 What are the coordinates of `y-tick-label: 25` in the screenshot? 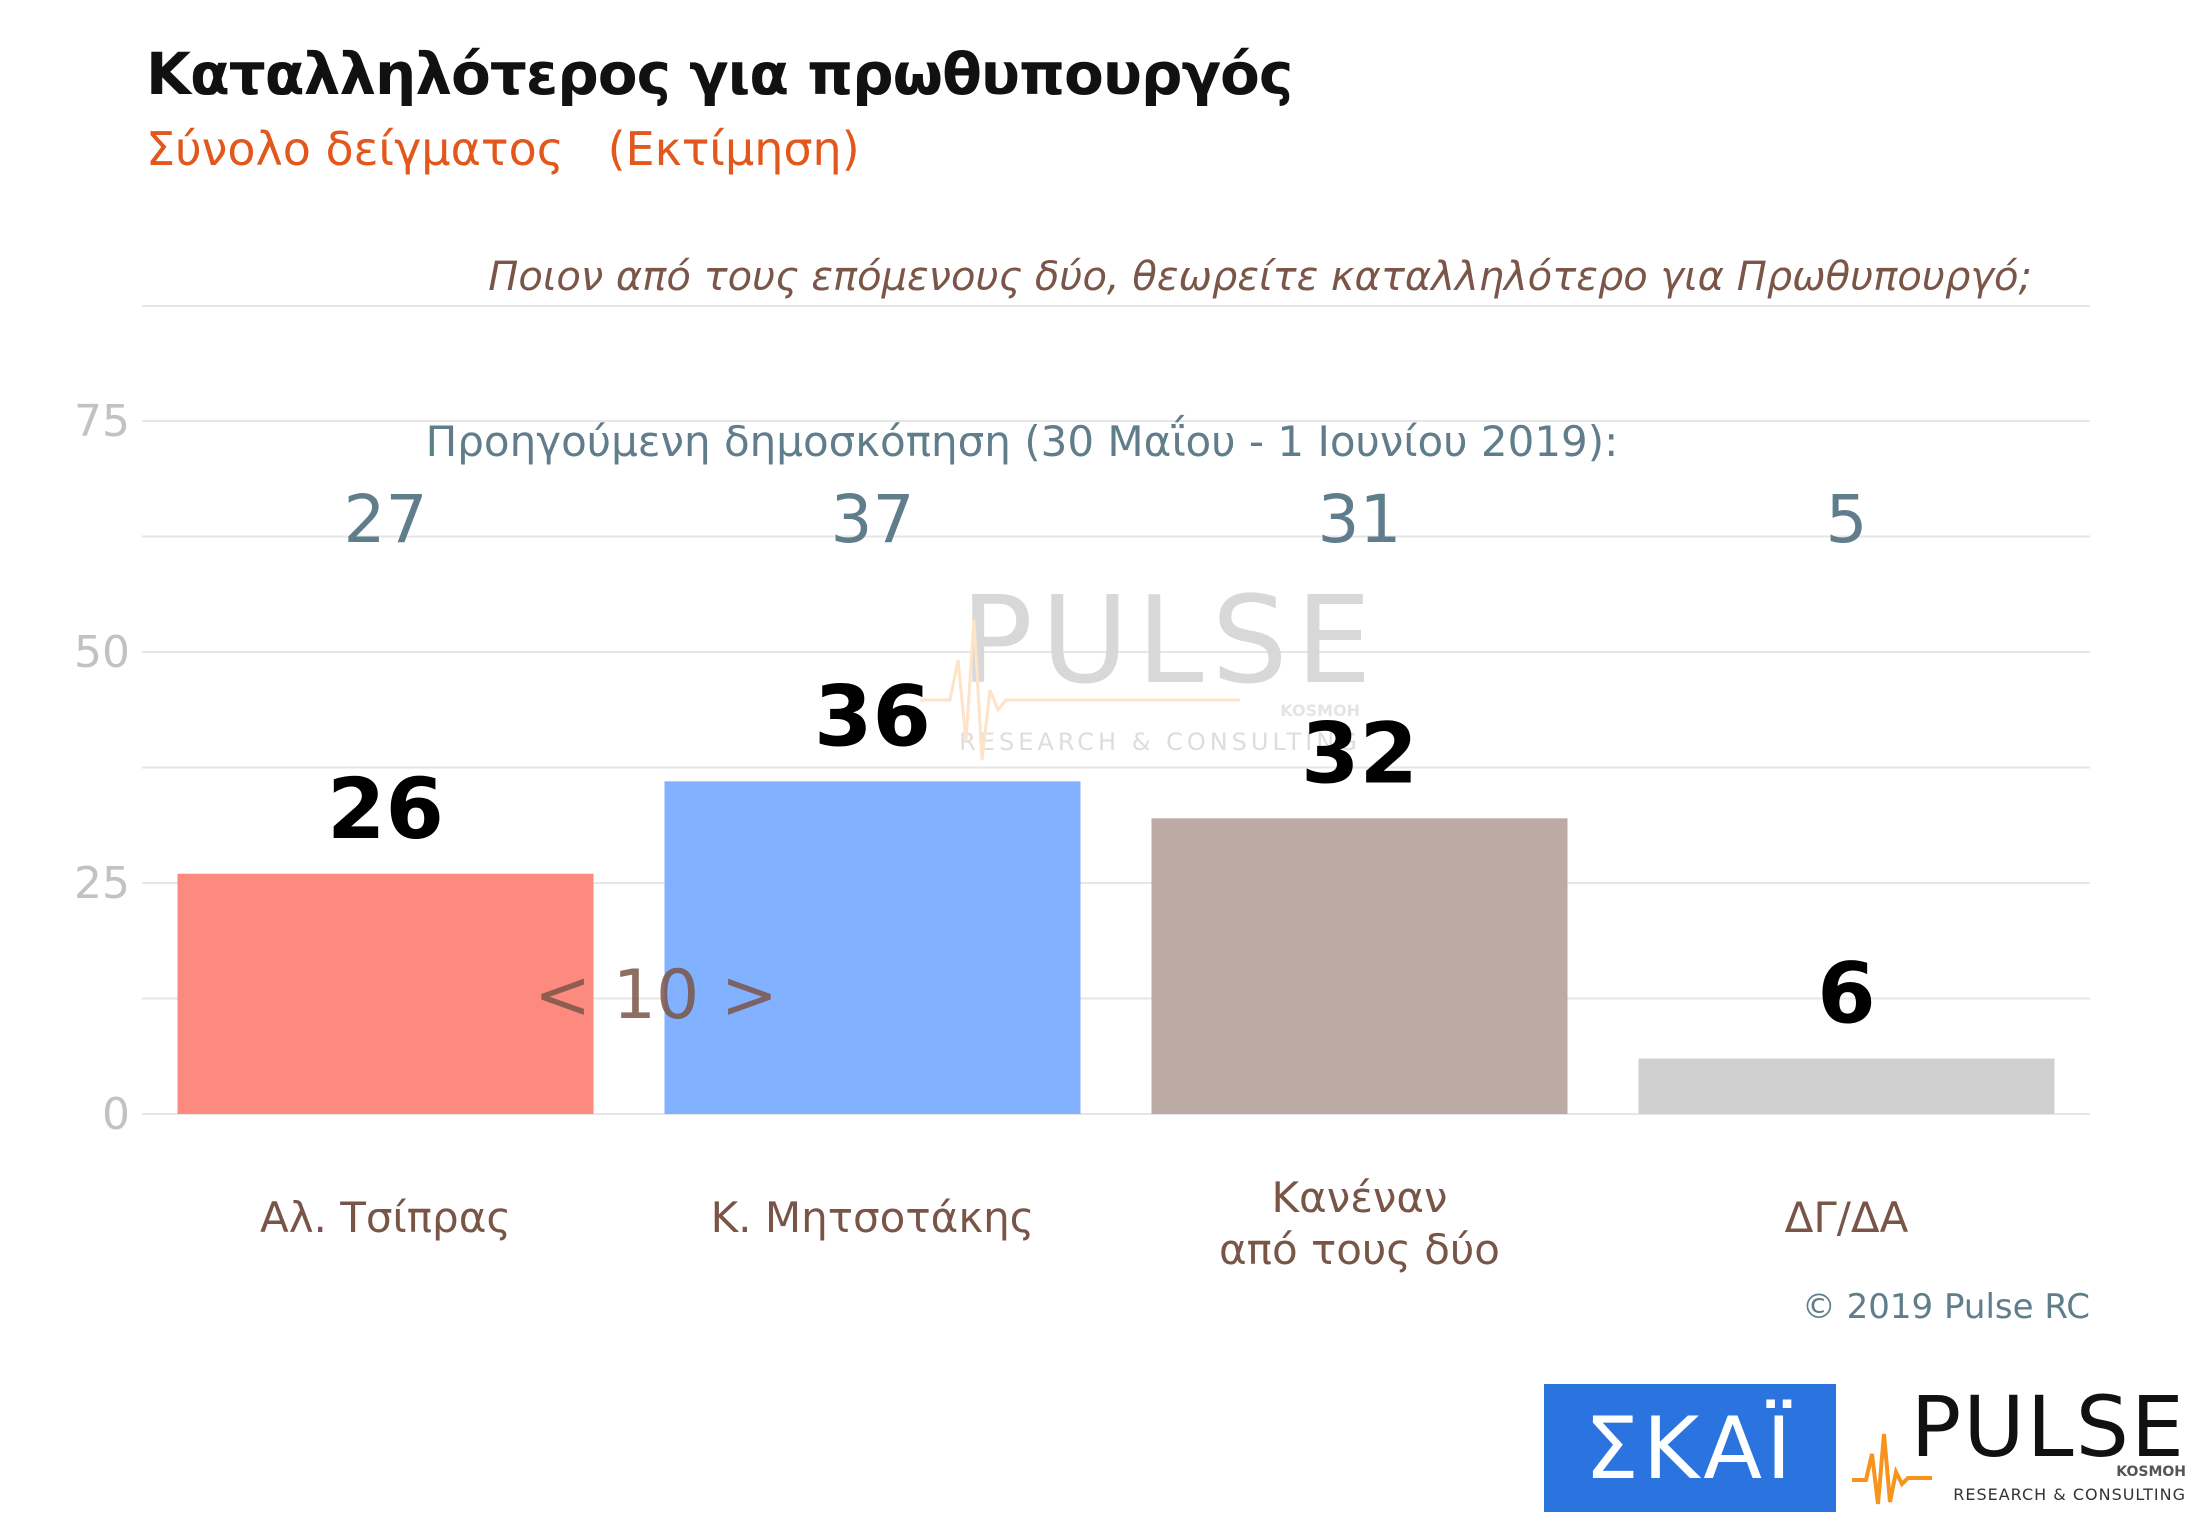 It's located at (102, 883).